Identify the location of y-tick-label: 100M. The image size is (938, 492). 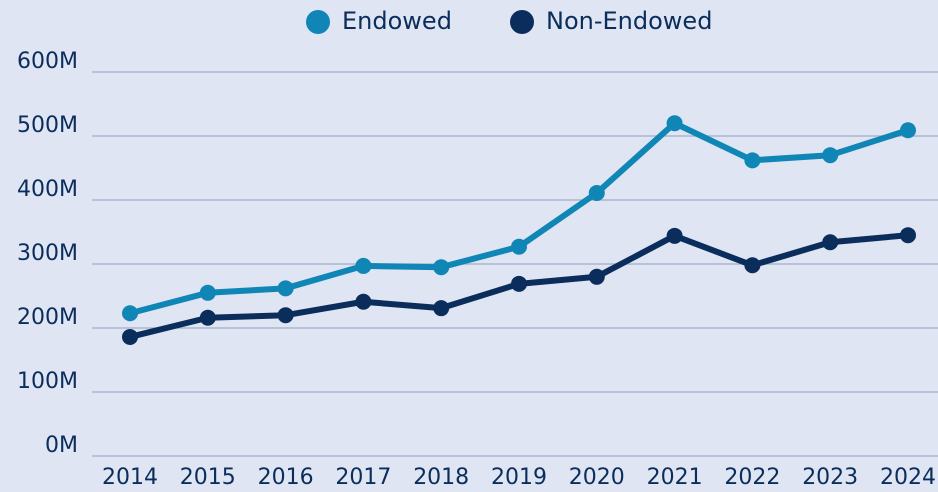
(47, 381).